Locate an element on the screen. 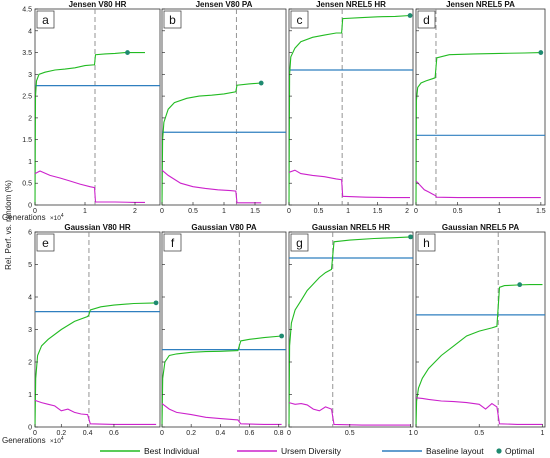 This screenshot has height=458, width=550. panel-d-diversity-line is located at coordinates (478, 189).